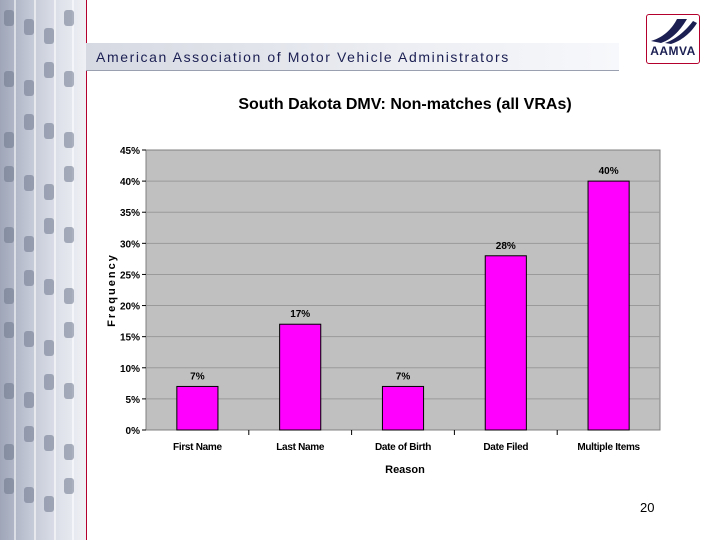  Describe the element at coordinates (130, 151) in the screenshot. I see `y-tick-label: 45%` at that location.